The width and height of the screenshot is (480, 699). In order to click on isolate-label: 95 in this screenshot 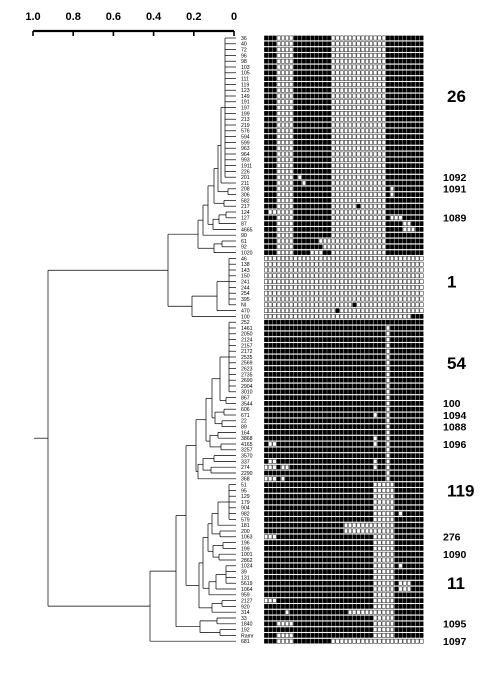, I will do `click(244, 491)`.